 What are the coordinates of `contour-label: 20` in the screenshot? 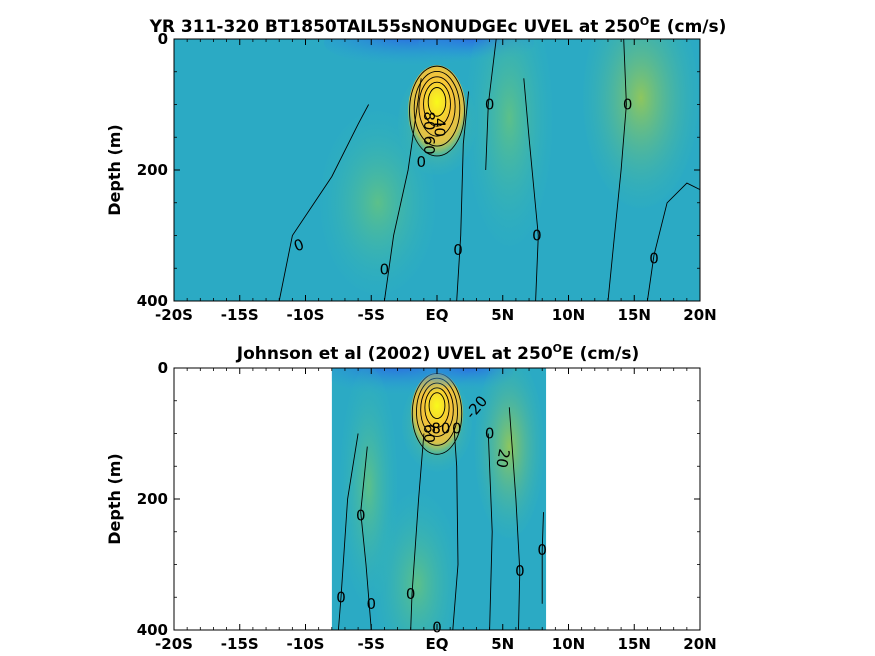 It's located at (502, 458).